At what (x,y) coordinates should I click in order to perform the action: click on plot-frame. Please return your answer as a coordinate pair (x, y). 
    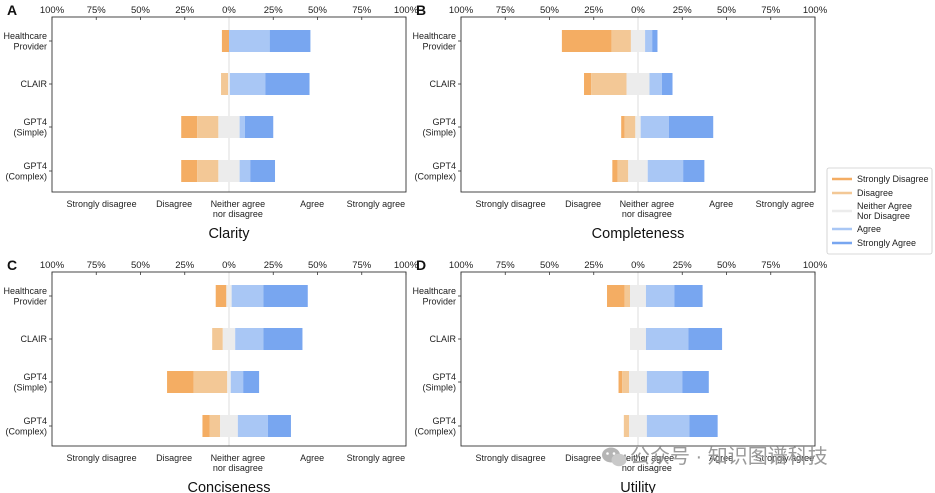
    Looking at the image, I should click on (638, 359).